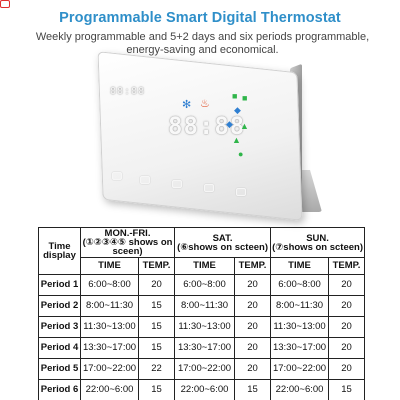  What do you see at coordinates (59, 306) in the screenshot?
I see `period-label: Period 2` at bounding box center [59, 306].